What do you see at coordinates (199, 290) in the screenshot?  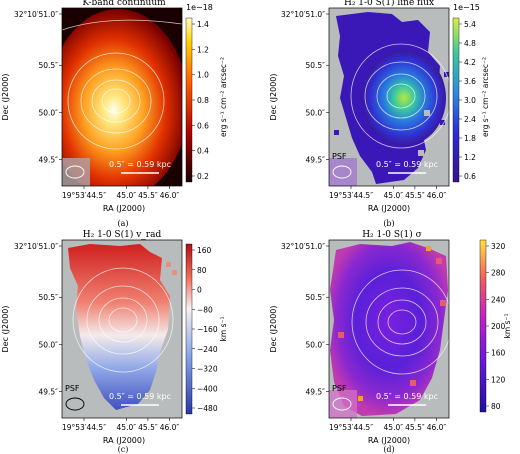 I see `colorbar-tick-label: 0` at bounding box center [199, 290].